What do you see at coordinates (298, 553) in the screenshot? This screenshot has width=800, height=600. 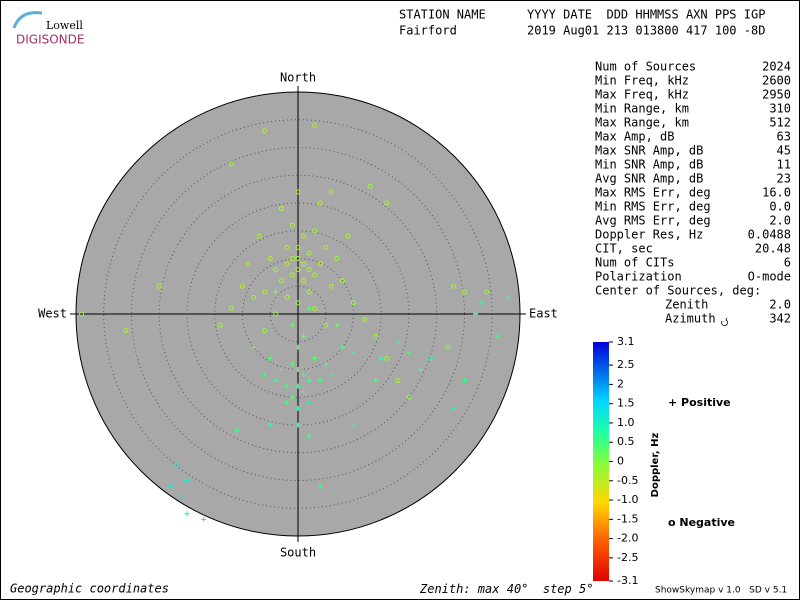 I see `dir-south: South` at bounding box center [298, 553].